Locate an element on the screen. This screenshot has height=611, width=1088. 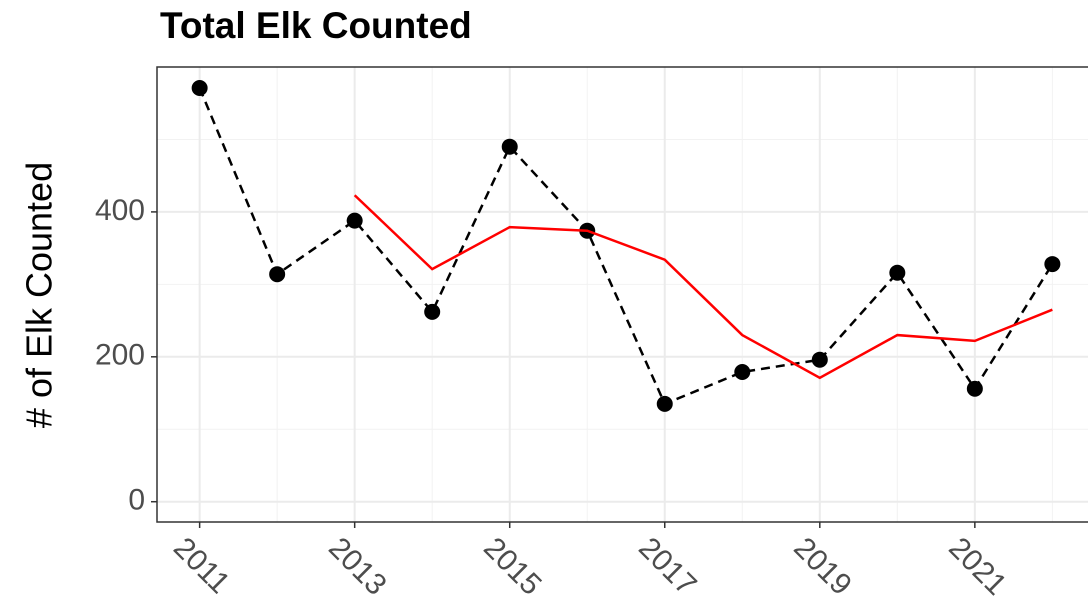
x-tick-label: 2017 is located at coordinates (667, 566).